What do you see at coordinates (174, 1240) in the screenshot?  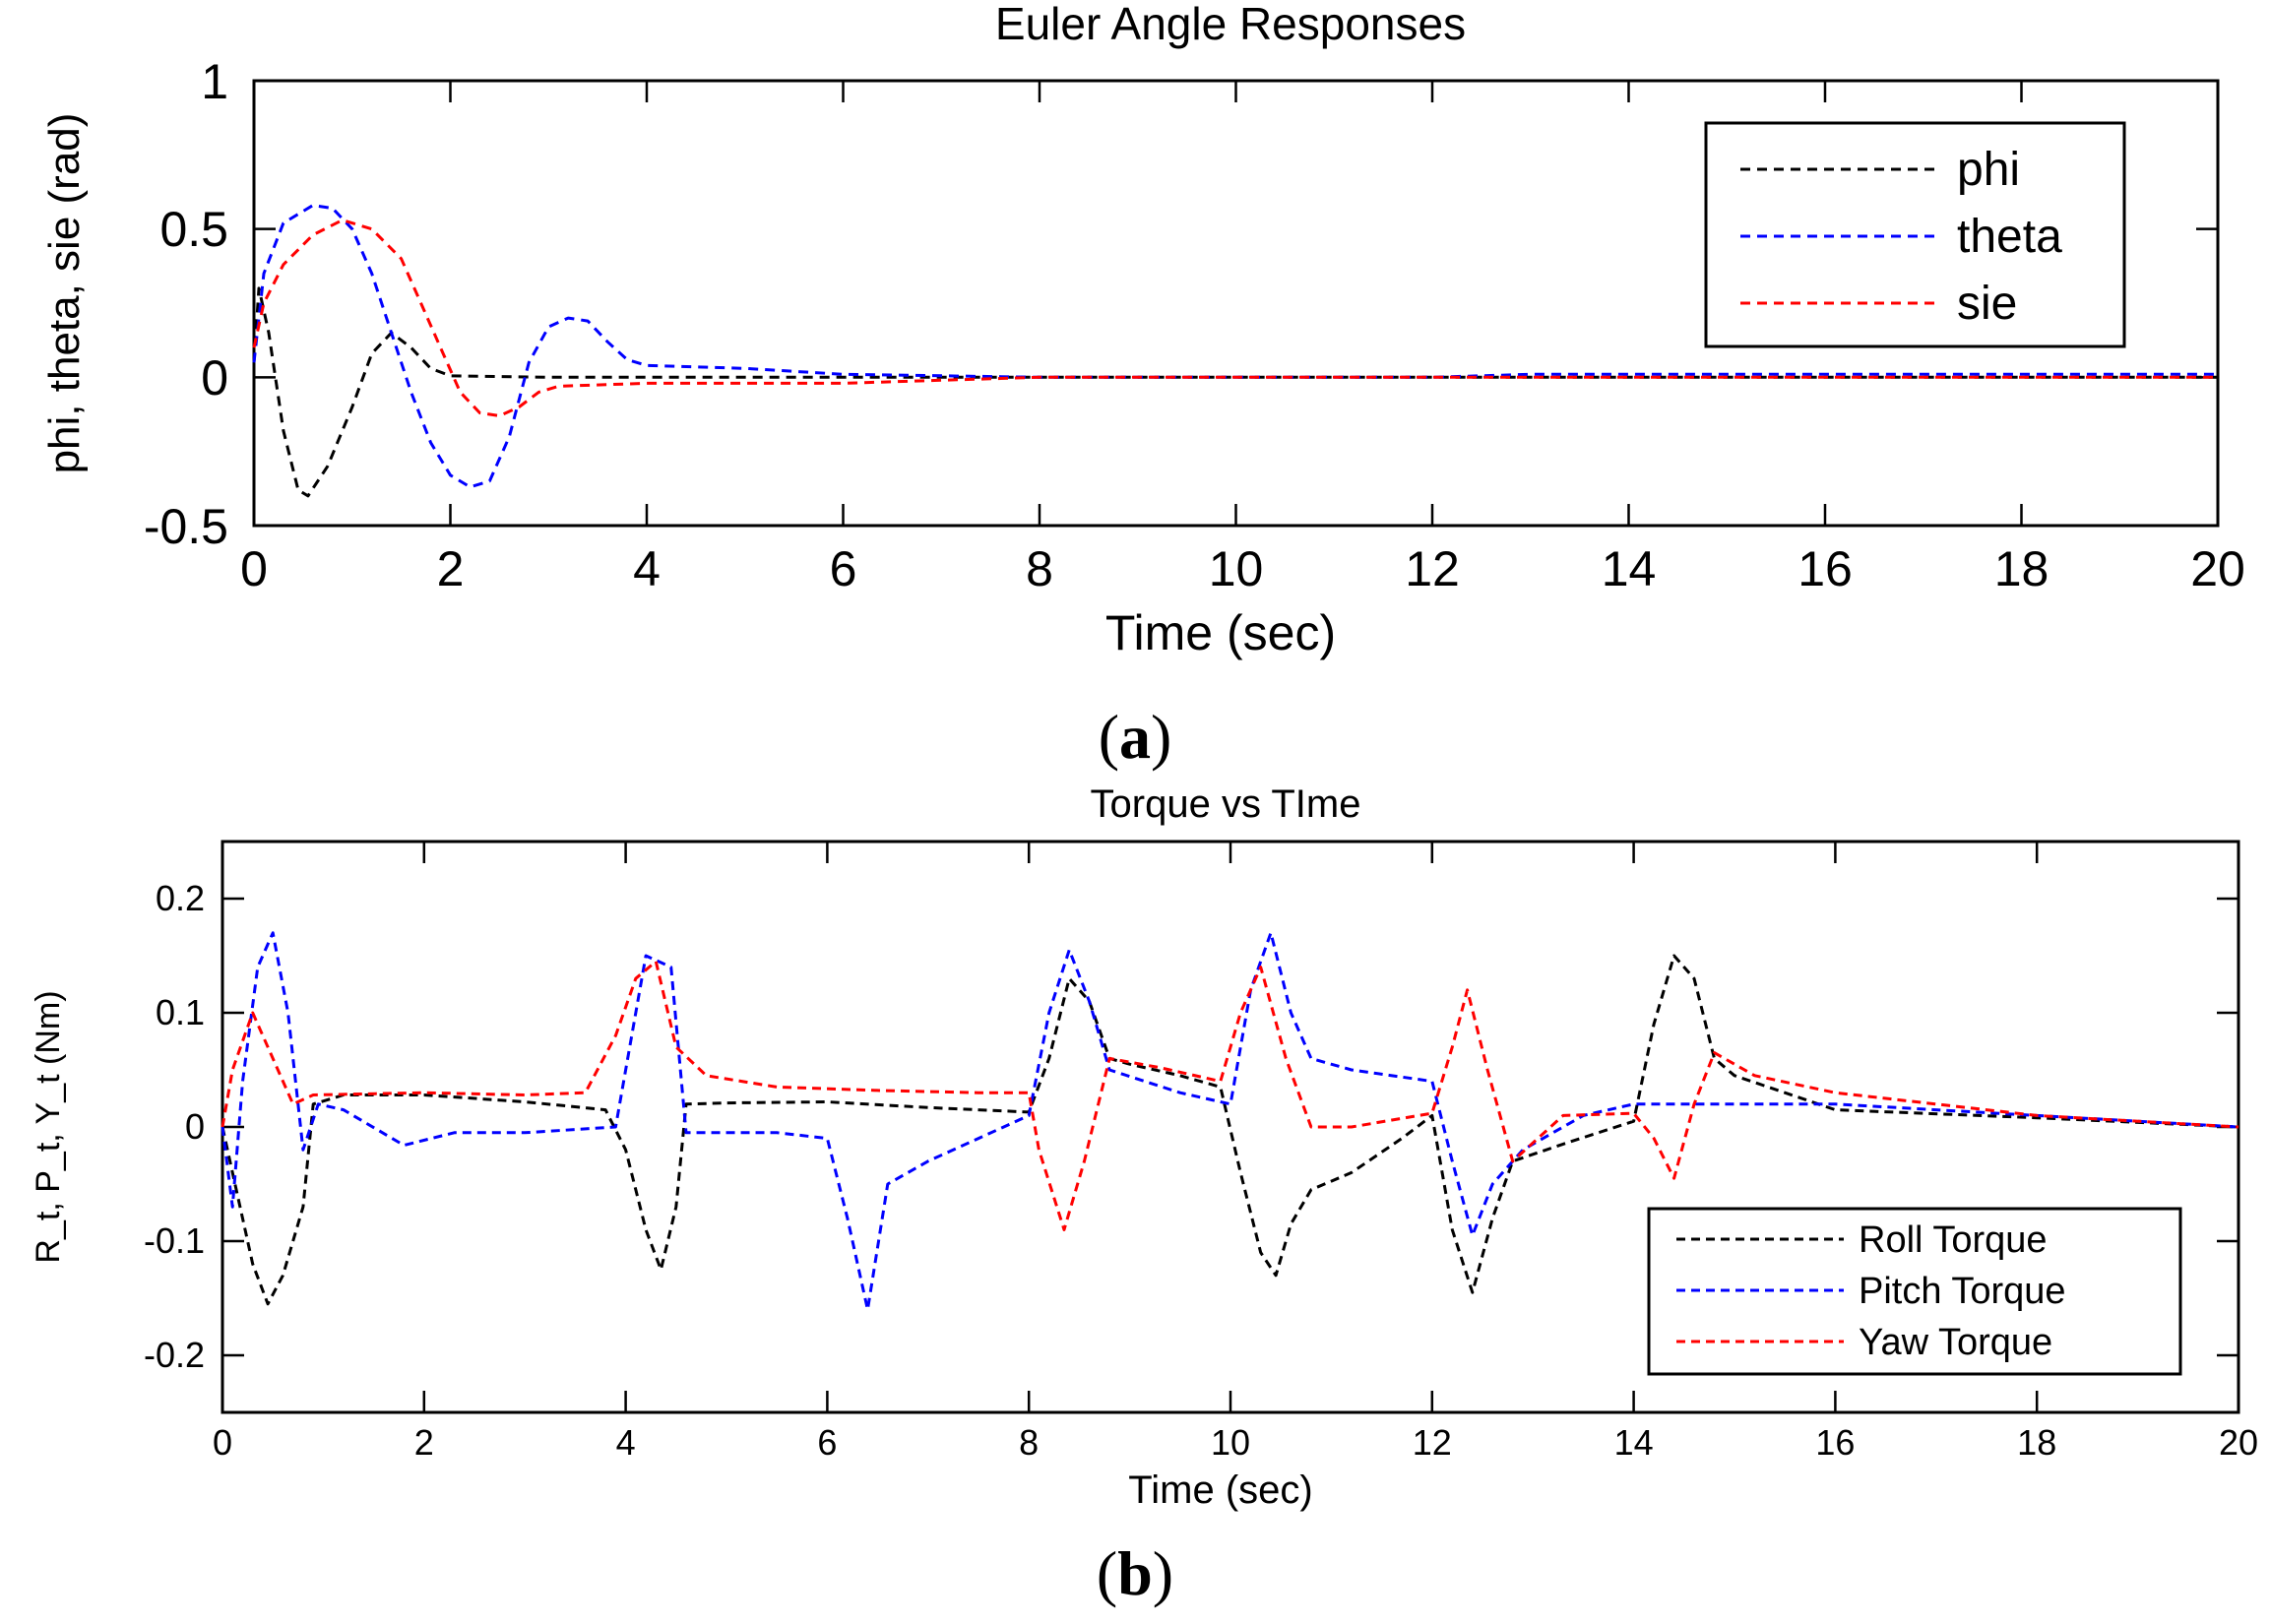 I see `chart-b-ytick-label: -0.1` at bounding box center [174, 1240].